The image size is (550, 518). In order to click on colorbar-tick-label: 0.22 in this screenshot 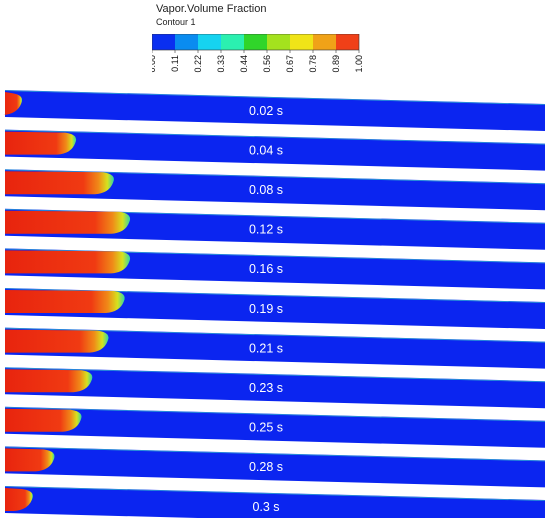, I will do `click(198, 64)`.